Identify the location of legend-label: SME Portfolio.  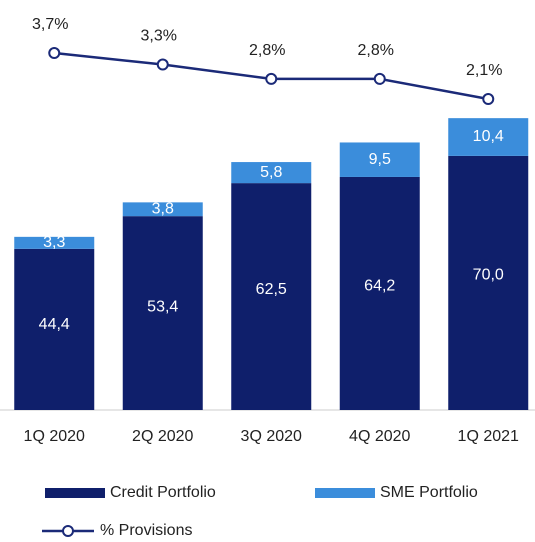
(429, 492).